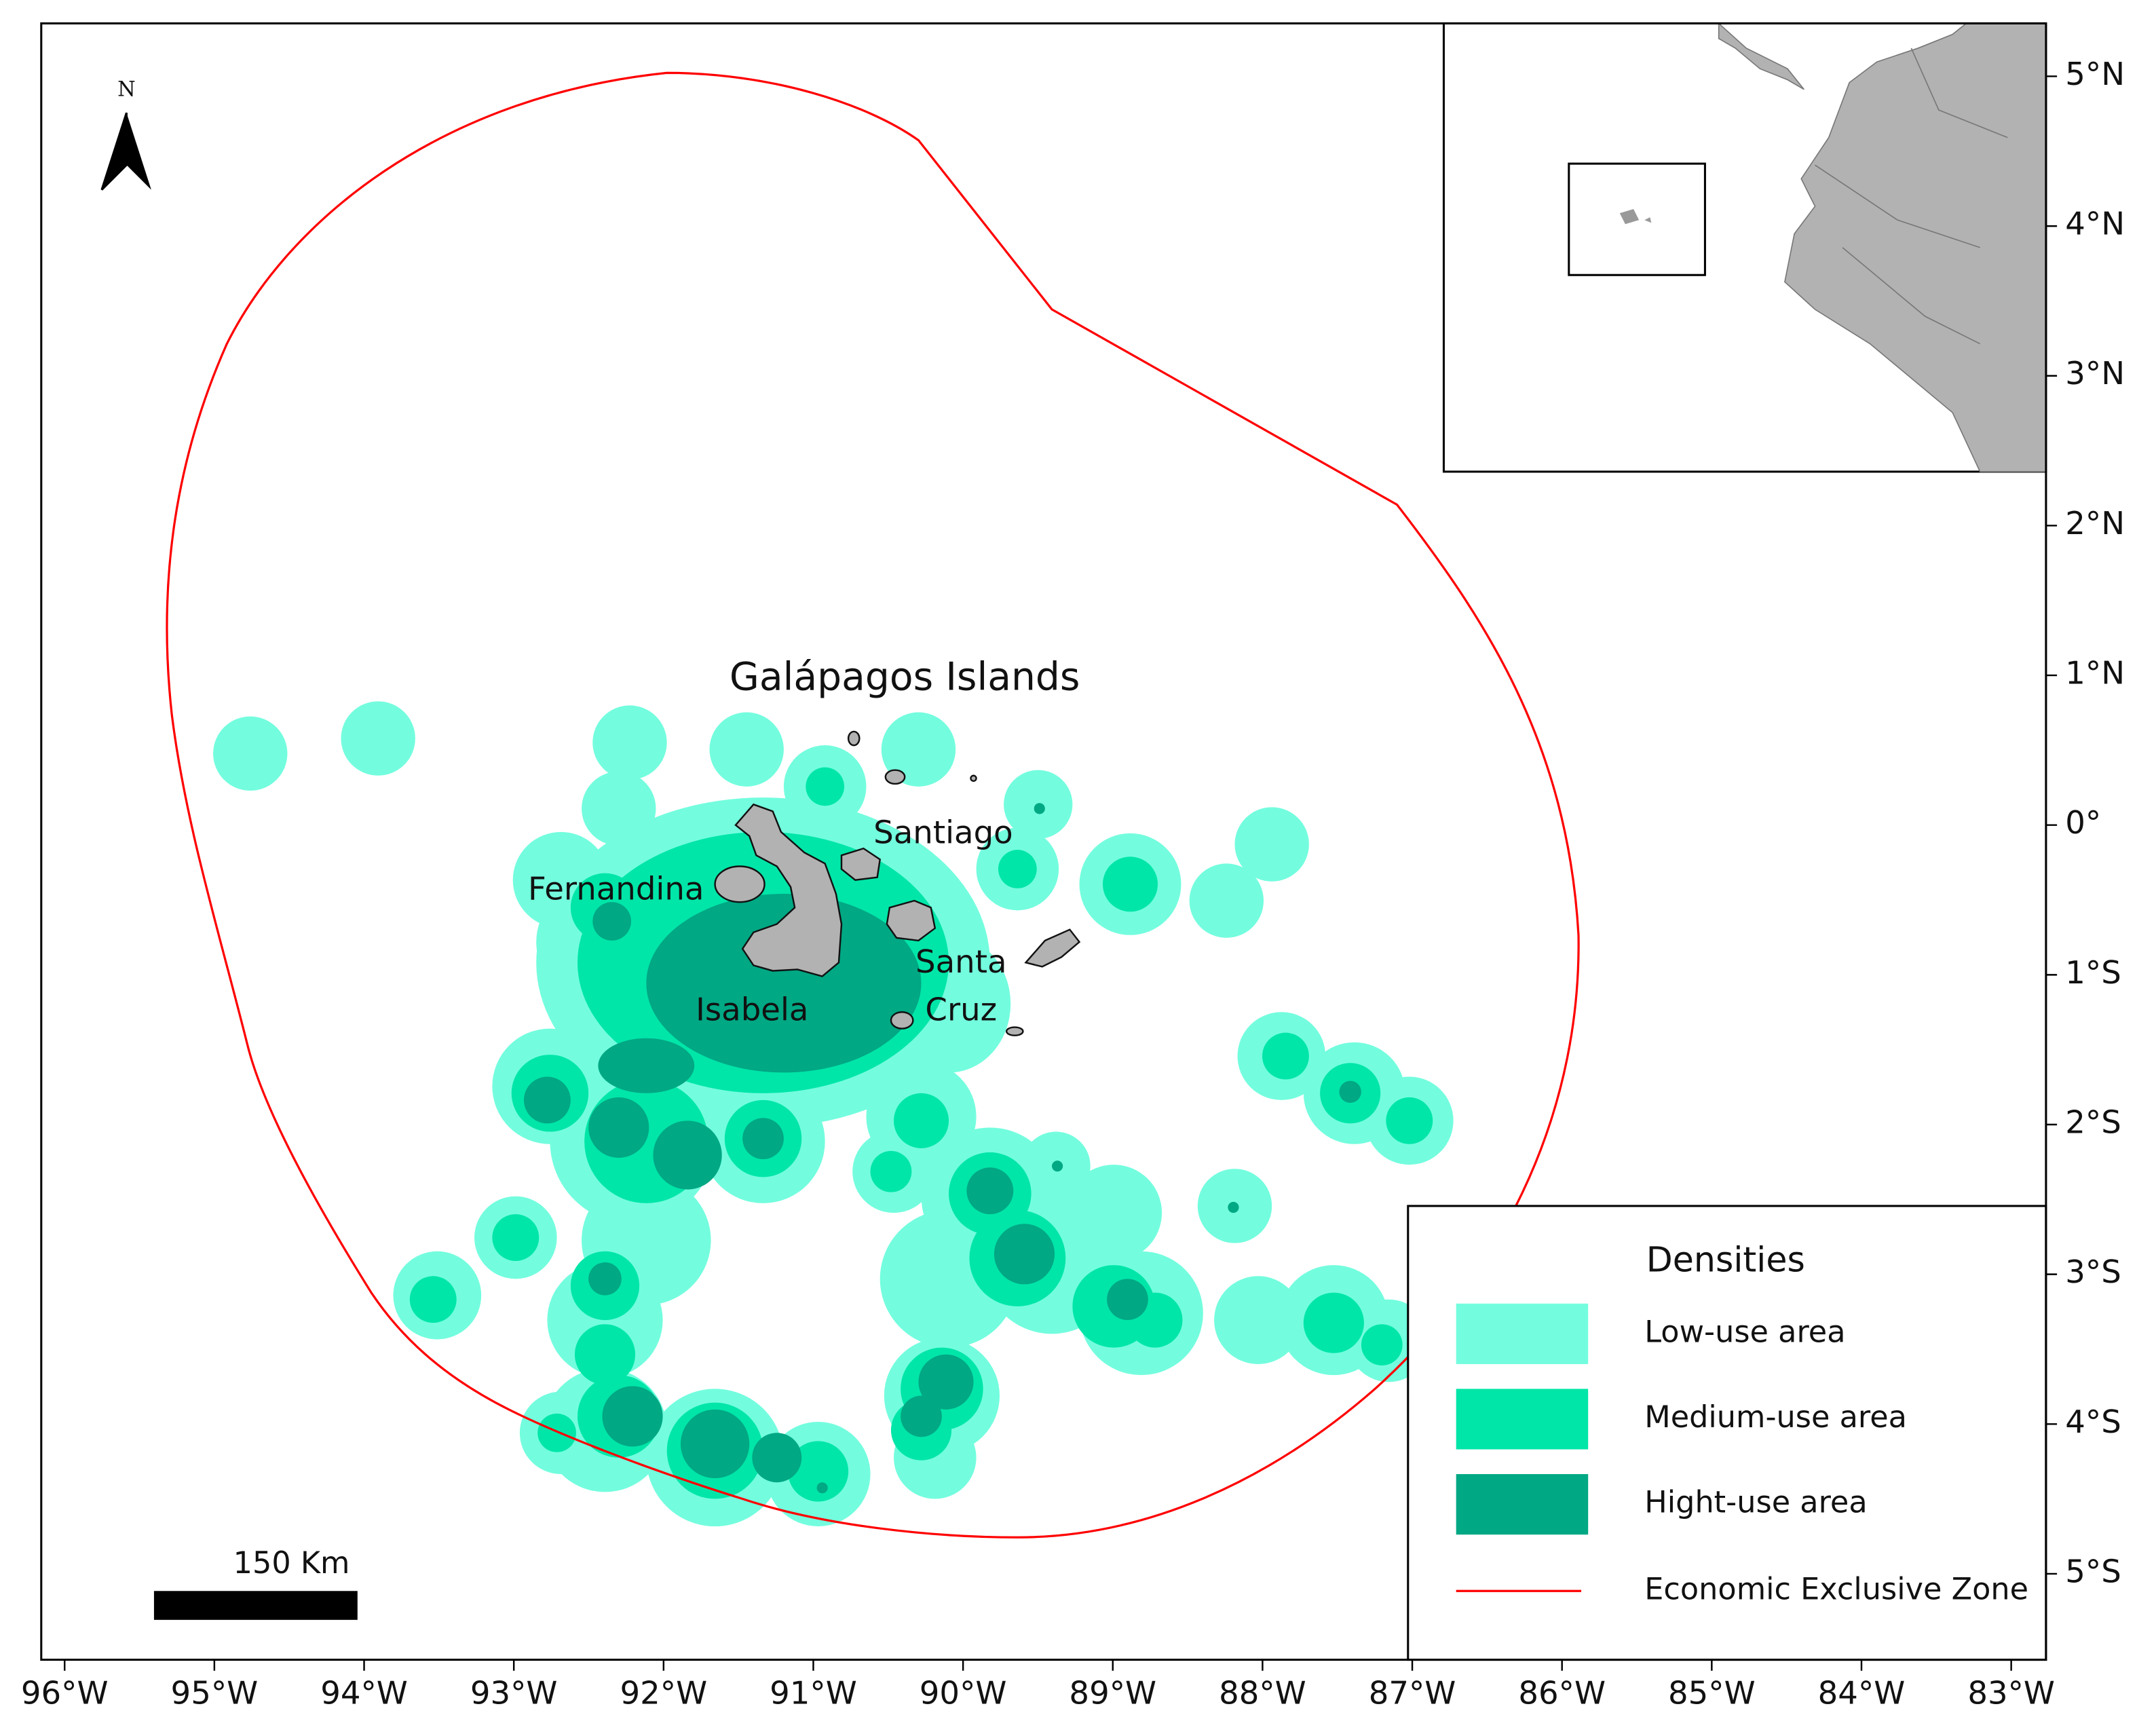 The width and height of the screenshot is (2156, 1734). I want to click on x-tick-label: 86°W, so click(1562, 1694).